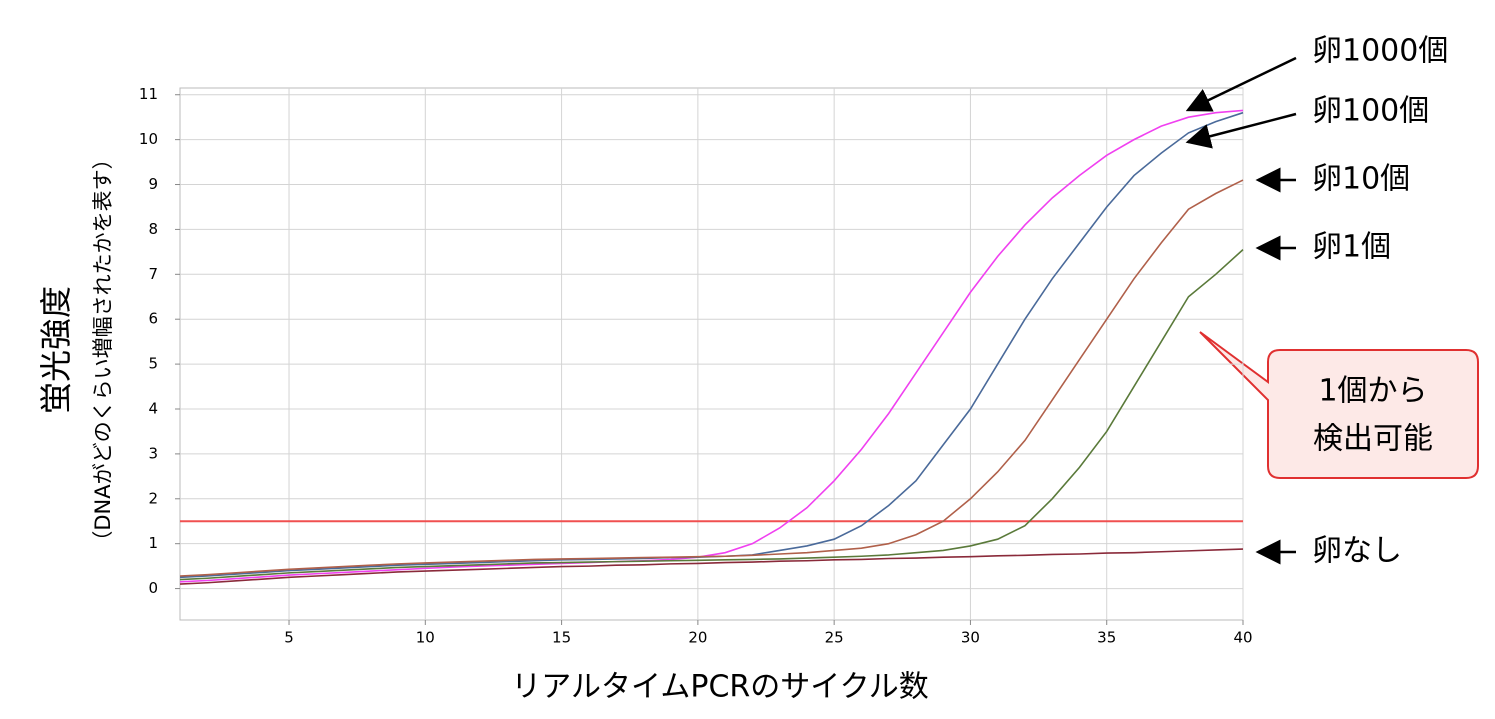  I want to click on y-tick-label: 3, so click(153, 453).